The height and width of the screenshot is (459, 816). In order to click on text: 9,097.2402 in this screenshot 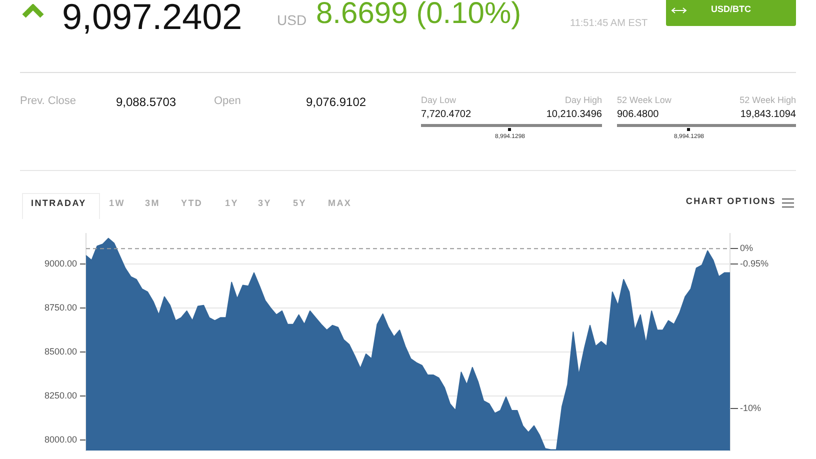, I will do `click(152, 18)`.